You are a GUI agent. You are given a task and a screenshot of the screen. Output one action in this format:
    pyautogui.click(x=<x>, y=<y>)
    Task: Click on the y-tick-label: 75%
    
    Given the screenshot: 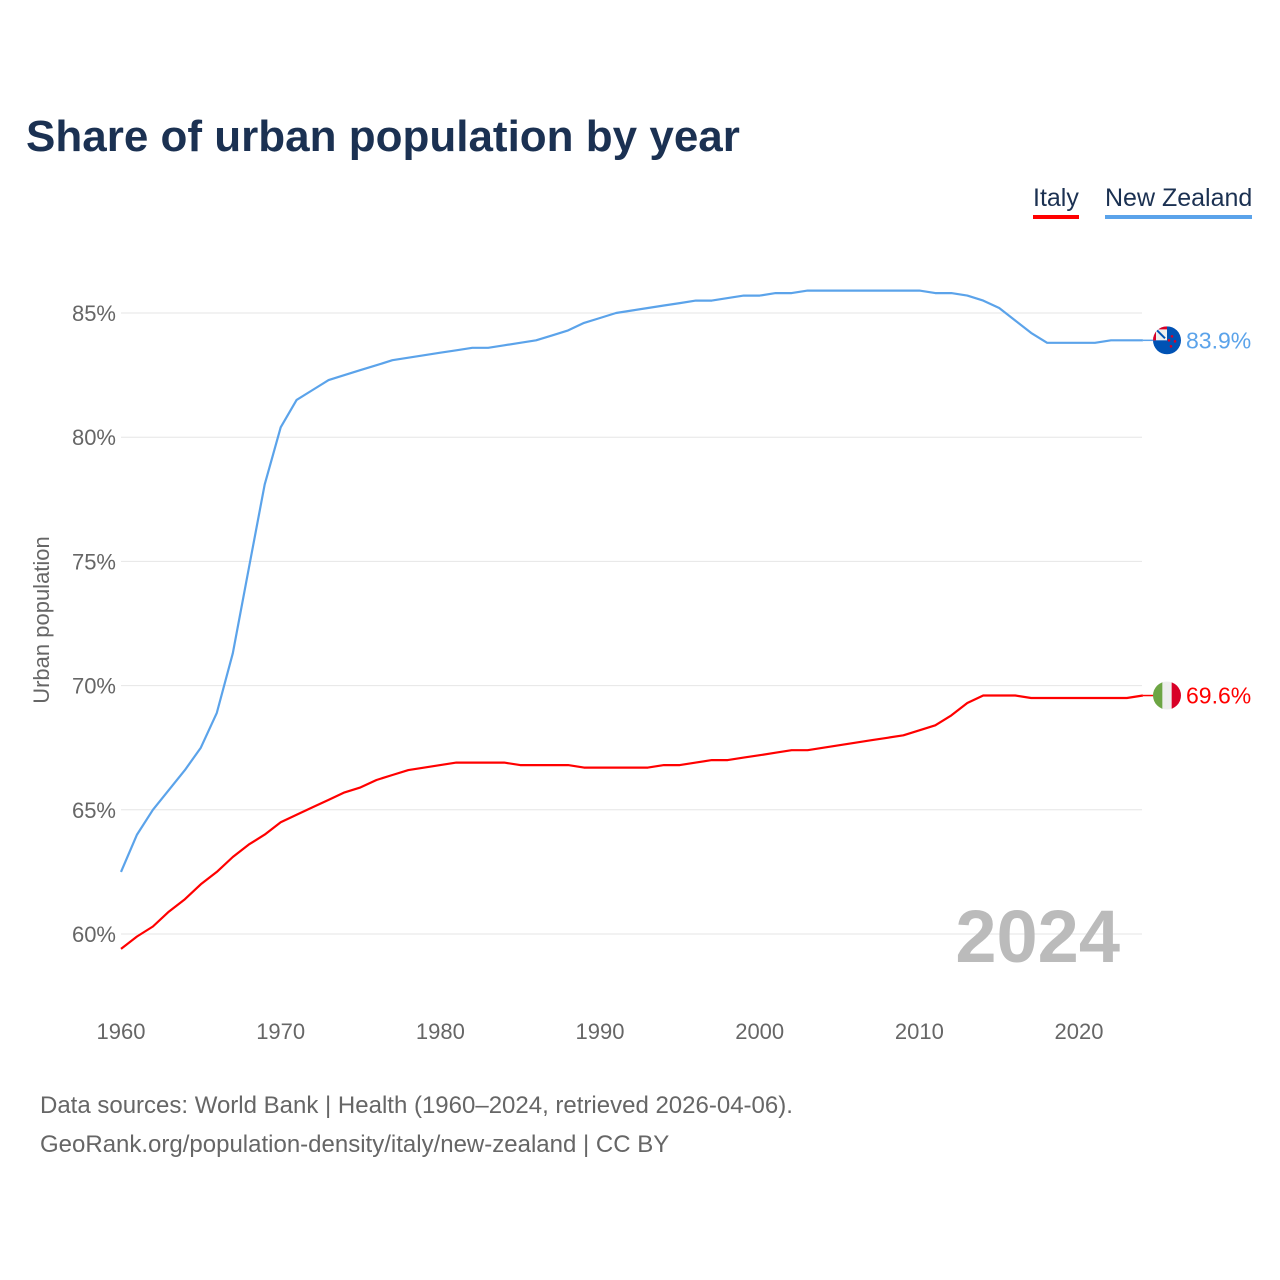 What is the action you would take?
    pyautogui.click(x=94, y=561)
    